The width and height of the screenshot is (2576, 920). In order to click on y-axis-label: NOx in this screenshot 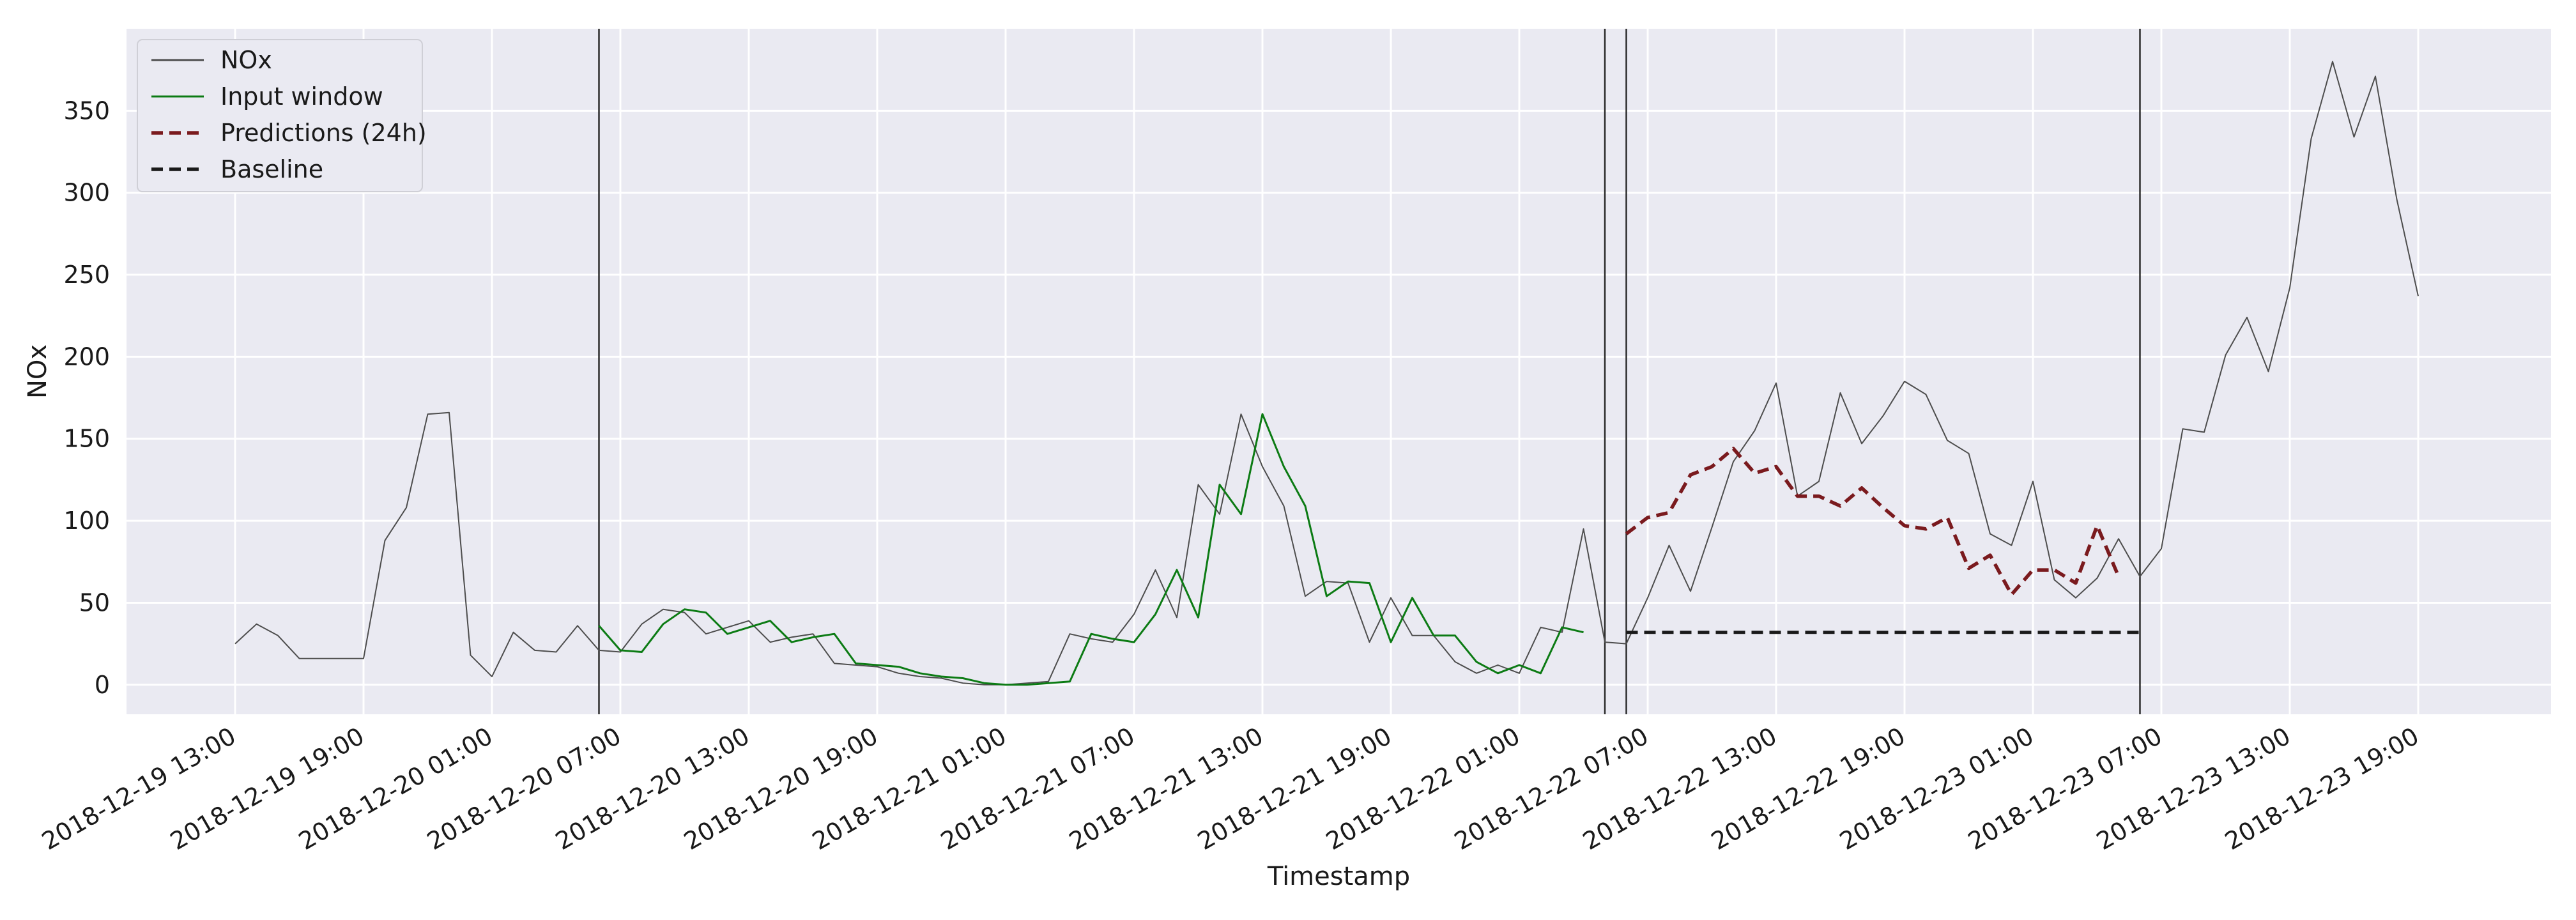, I will do `click(37, 371)`.